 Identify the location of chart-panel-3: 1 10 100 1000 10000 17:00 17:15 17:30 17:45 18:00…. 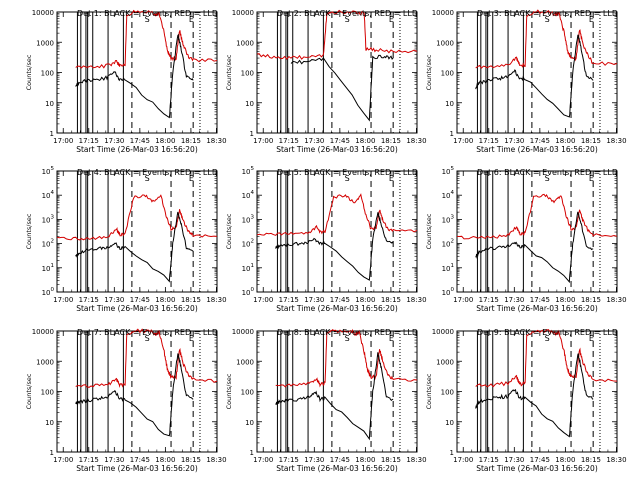
(526, 81).